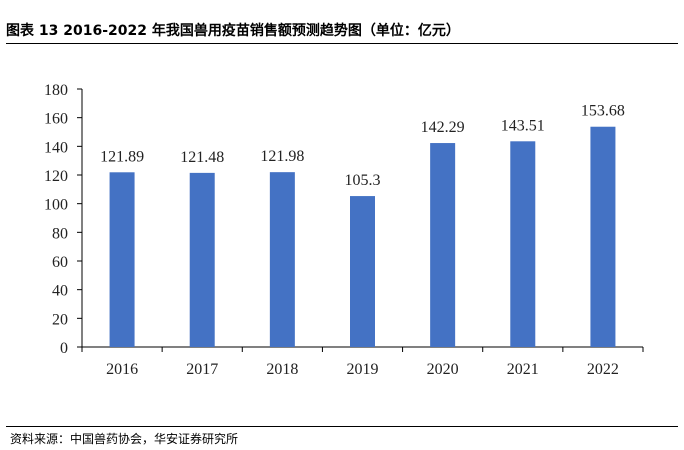 The image size is (684, 450). What do you see at coordinates (363, 369) in the screenshot?
I see `x-tick-label-2019: 2019` at bounding box center [363, 369].